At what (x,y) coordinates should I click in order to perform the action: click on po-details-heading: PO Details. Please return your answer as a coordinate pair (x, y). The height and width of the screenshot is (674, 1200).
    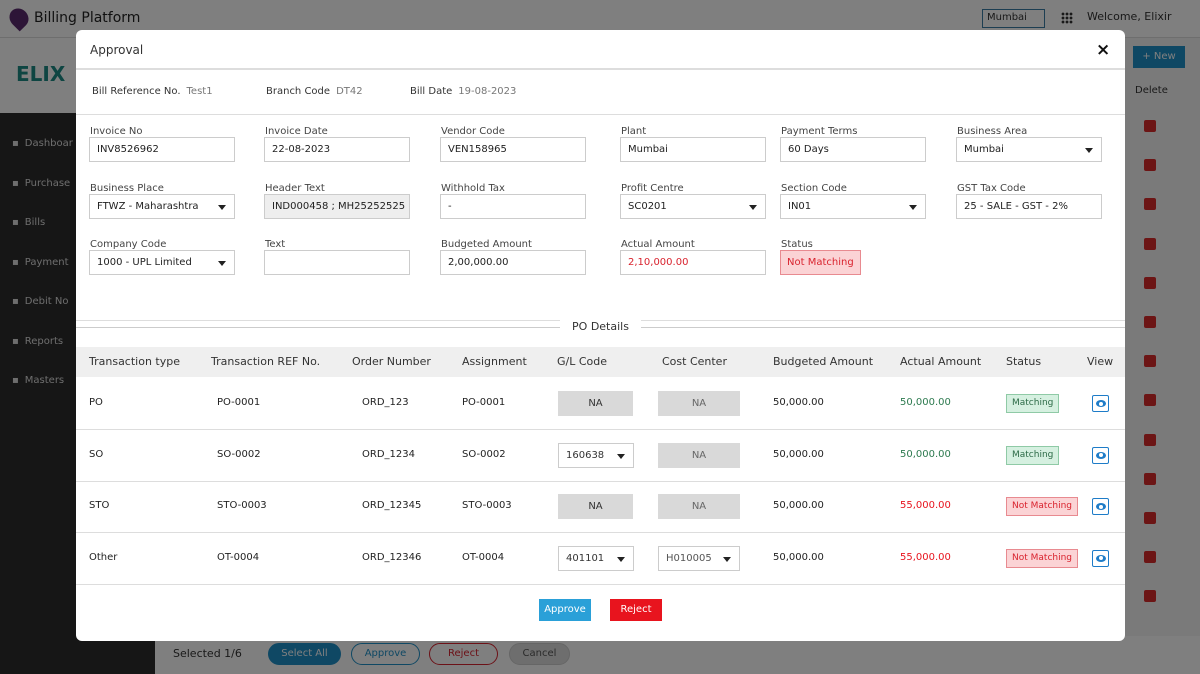
    Looking at the image, I should click on (600, 326).